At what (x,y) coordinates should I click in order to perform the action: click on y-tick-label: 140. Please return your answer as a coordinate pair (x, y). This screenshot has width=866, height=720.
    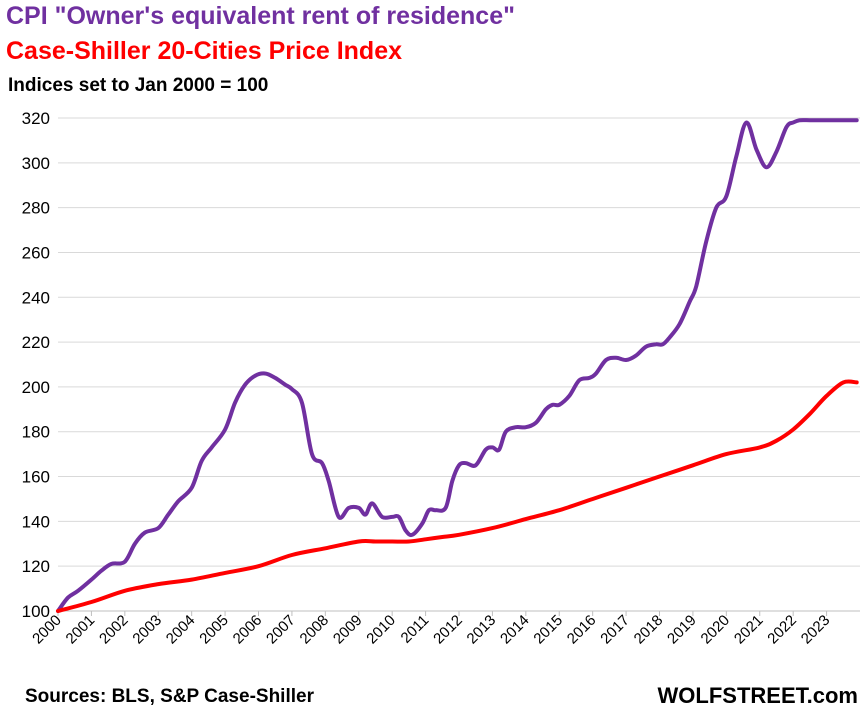
    Looking at the image, I should click on (36, 521).